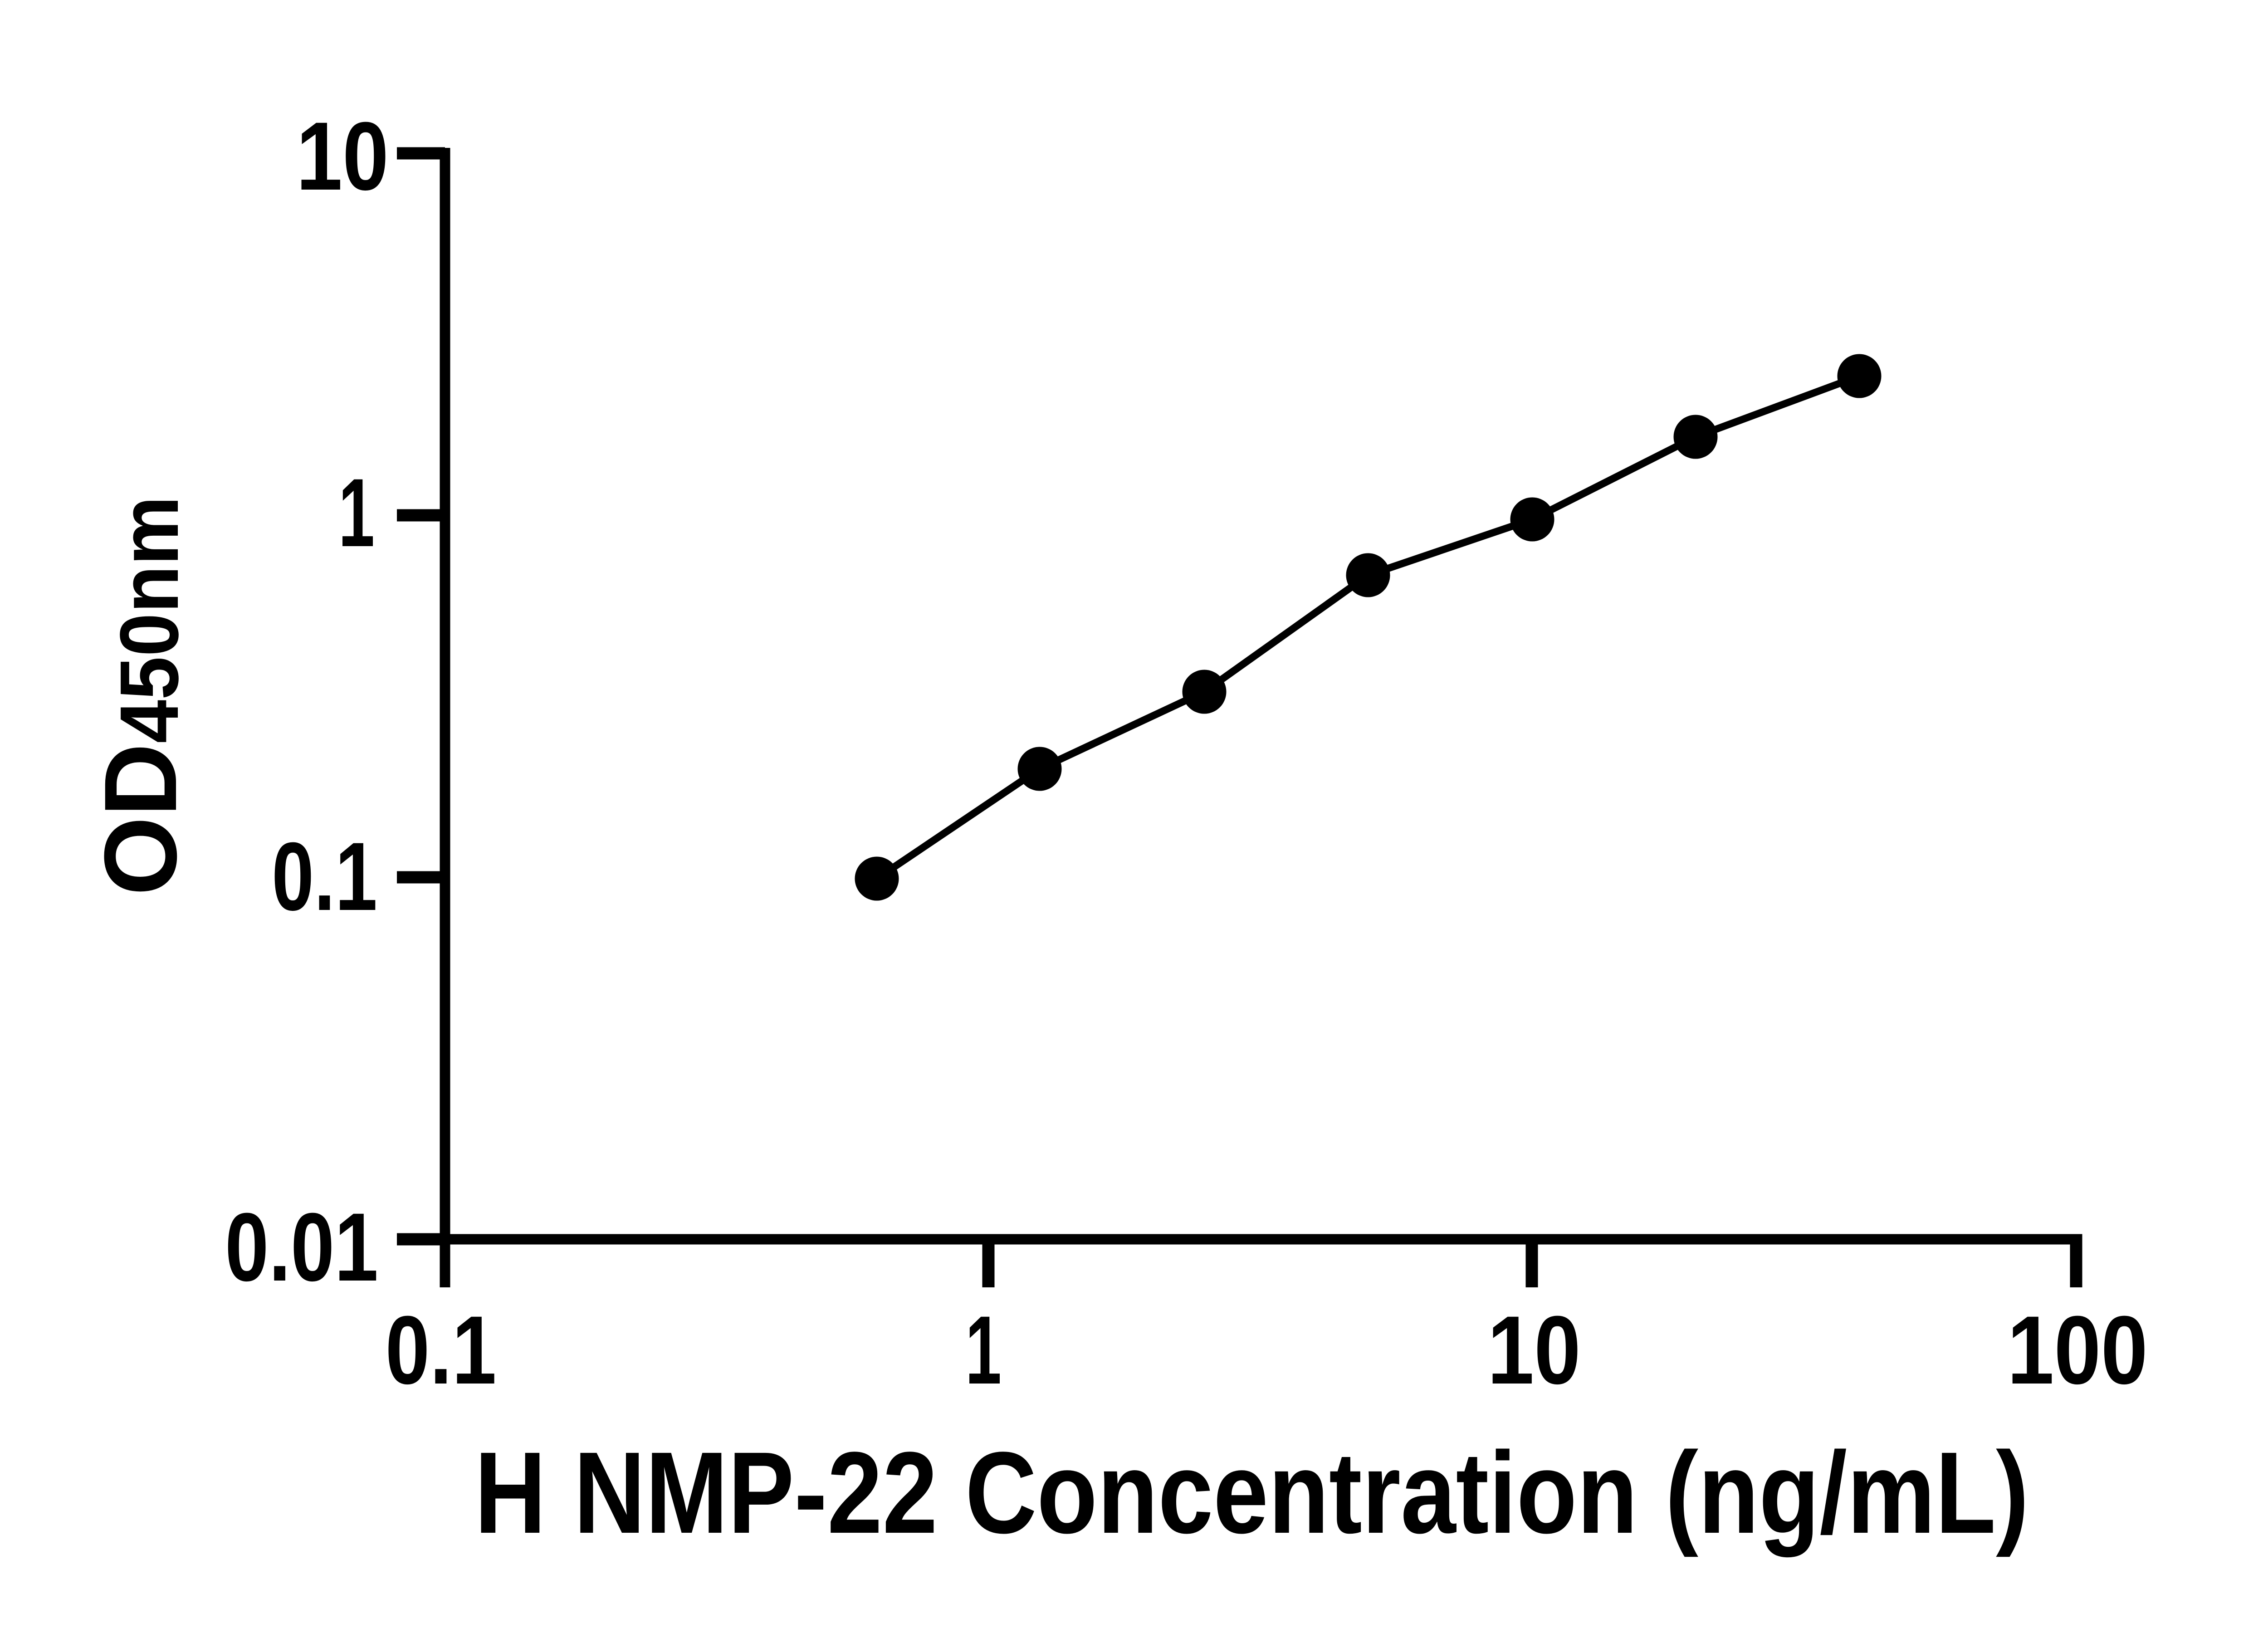 This screenshot has height=1633, width=2268. What do you see at coordinates (302, 1247) in the screenshot?
I see `svg-text: 0.01` at bounding box center [302, 1247].